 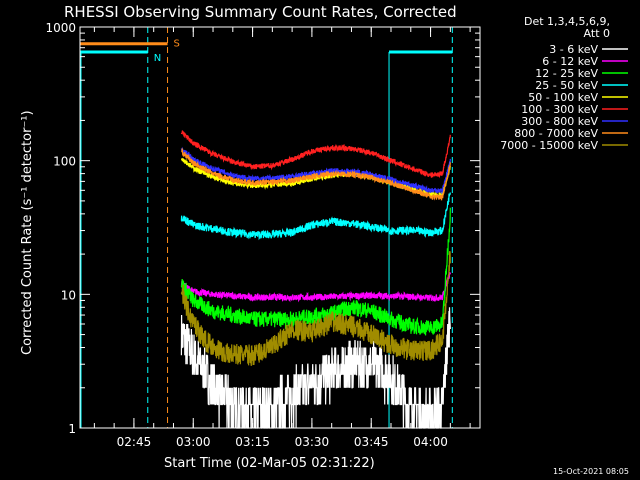 What do you see at coordinates (64, 162) in the screenshot?
I see `y-tick-label: 100` at bounding box center [64, 162].